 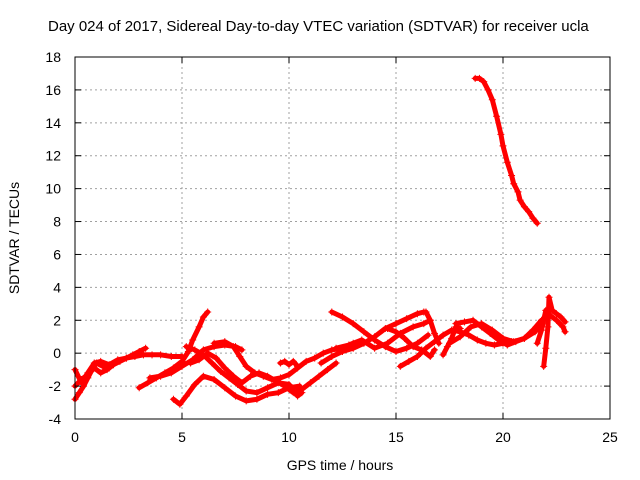 I want to click on y-tick-label: 4, so click(x=57, y=287).